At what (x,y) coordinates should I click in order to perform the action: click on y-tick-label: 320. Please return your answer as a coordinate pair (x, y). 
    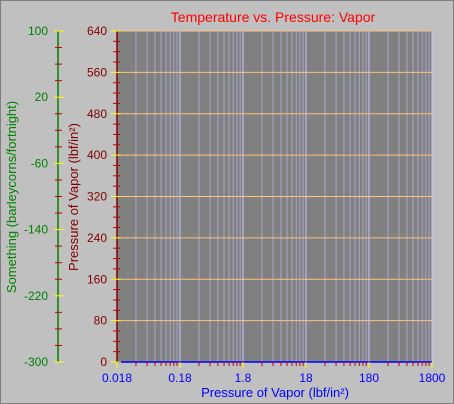
    Looking at the image, I should click on (97, 197).